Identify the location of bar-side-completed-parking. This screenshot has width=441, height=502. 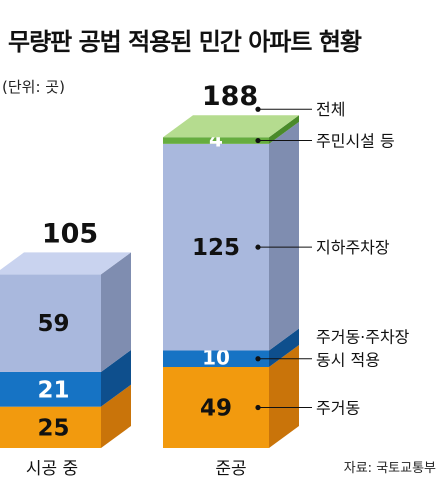
(284, 236).